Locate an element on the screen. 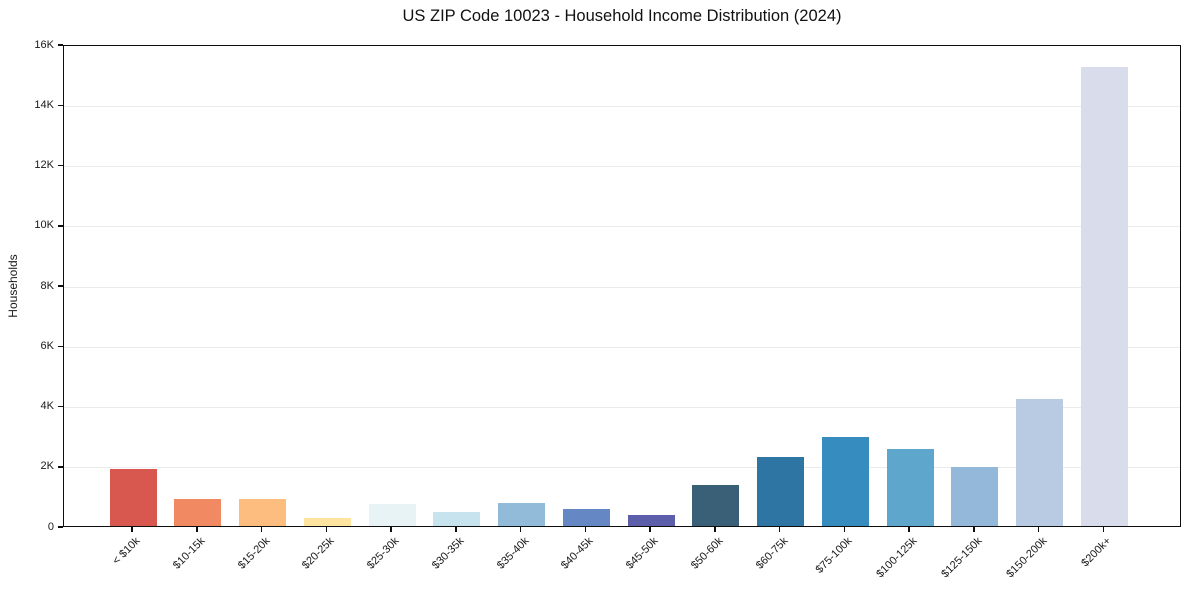 This screenshot has height=590, width=1189. y-tick-label: 6K is located at coordinates (47, 345).